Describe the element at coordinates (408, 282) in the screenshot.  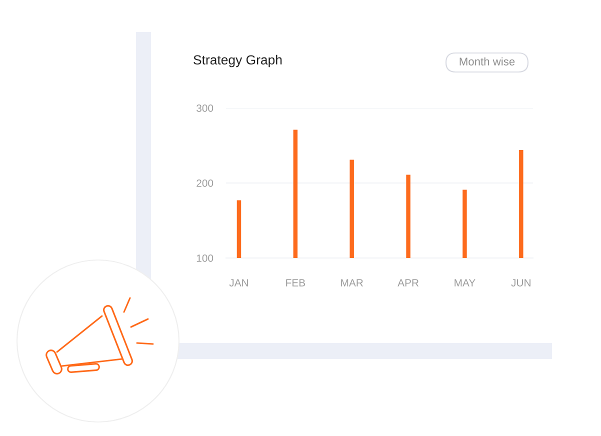
I see `x-tick-label: APR` at that location.